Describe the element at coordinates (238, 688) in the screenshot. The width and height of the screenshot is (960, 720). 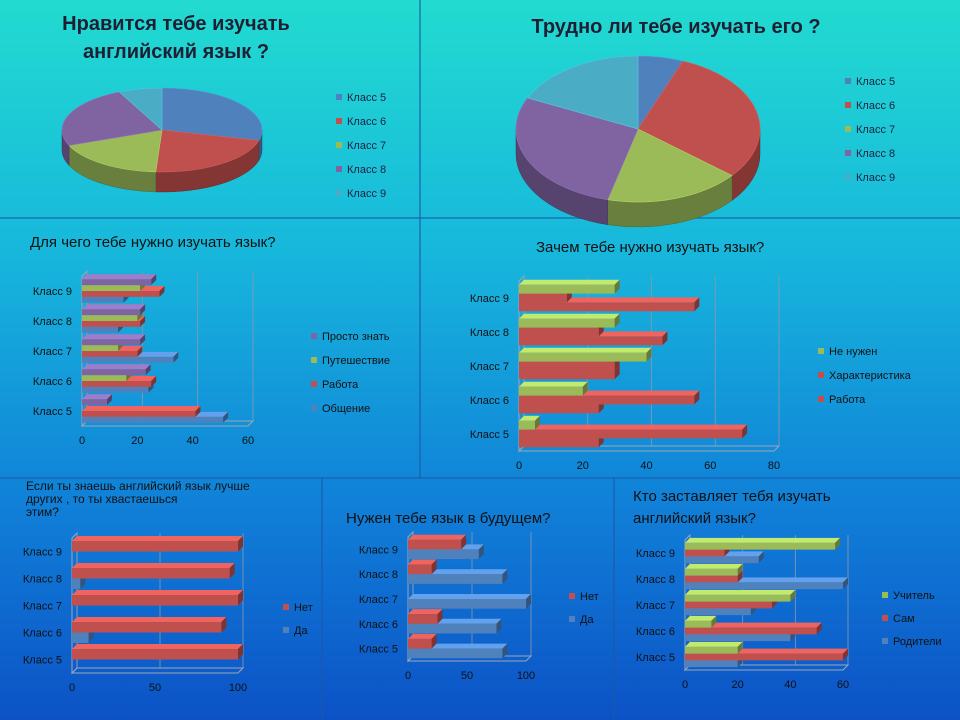
I see `x-tick-label: 100` at that location.